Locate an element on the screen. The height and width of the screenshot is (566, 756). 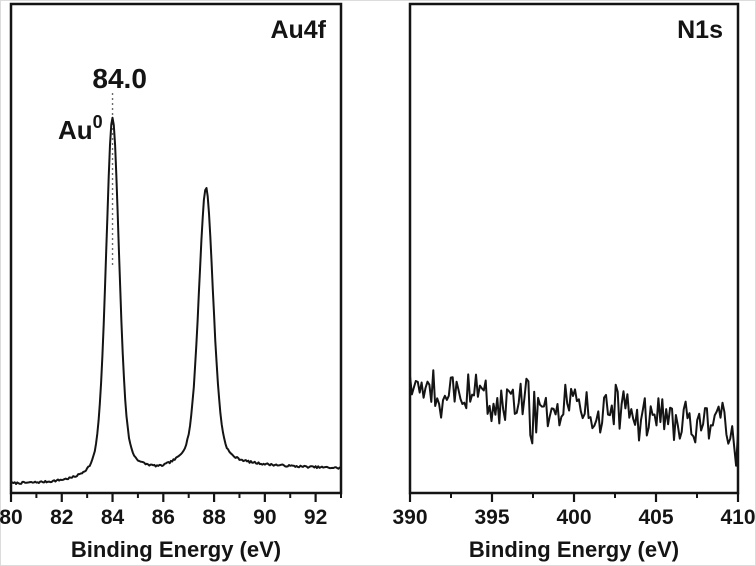
x-tick-label: 82 is located at coordinates (61, 517).